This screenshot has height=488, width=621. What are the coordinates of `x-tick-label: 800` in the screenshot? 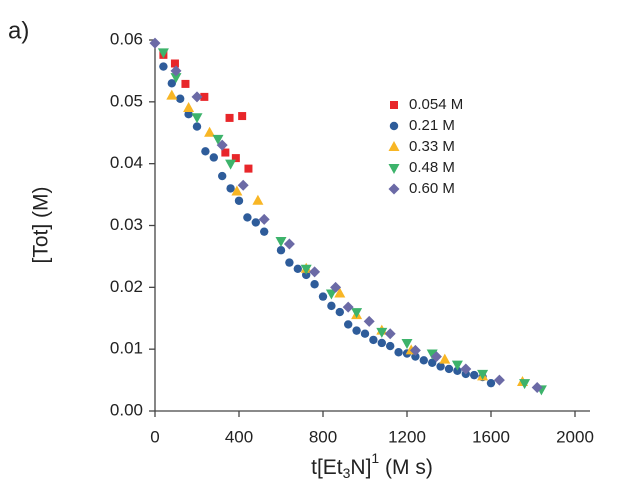 It's located at (323, 436).